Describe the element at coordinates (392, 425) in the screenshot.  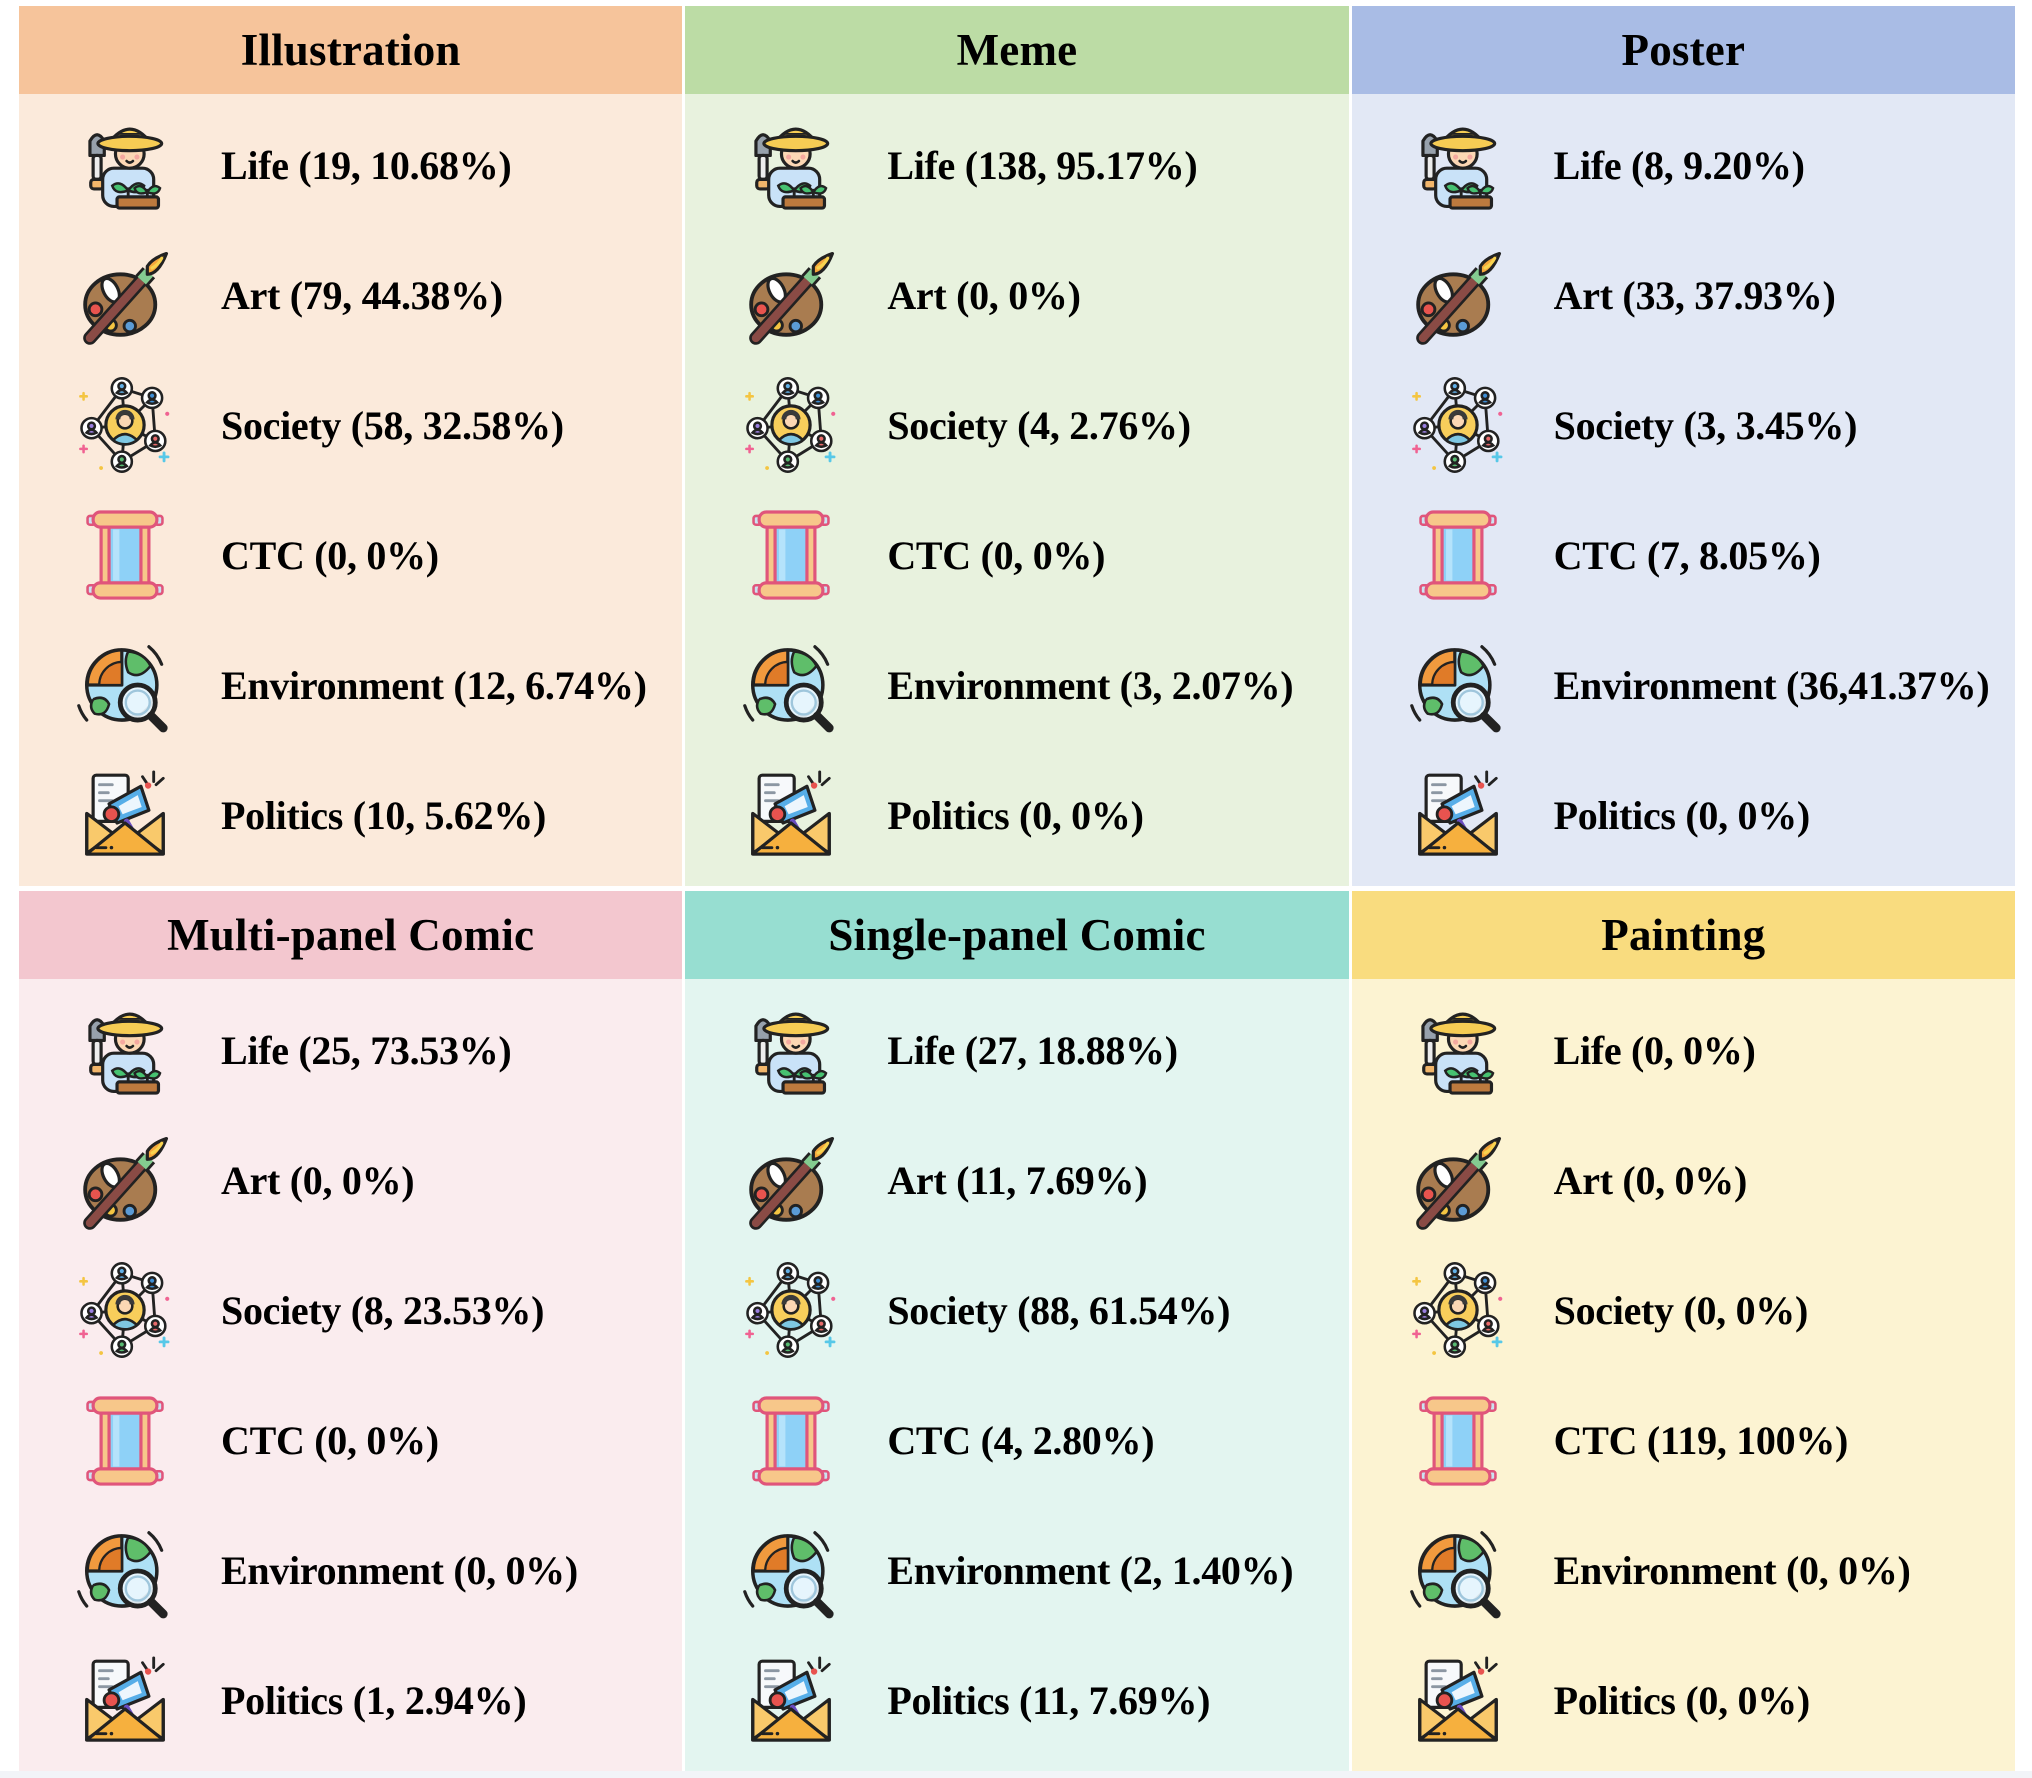
I see `stat-label: Society (58, 32.58%)` at that location.